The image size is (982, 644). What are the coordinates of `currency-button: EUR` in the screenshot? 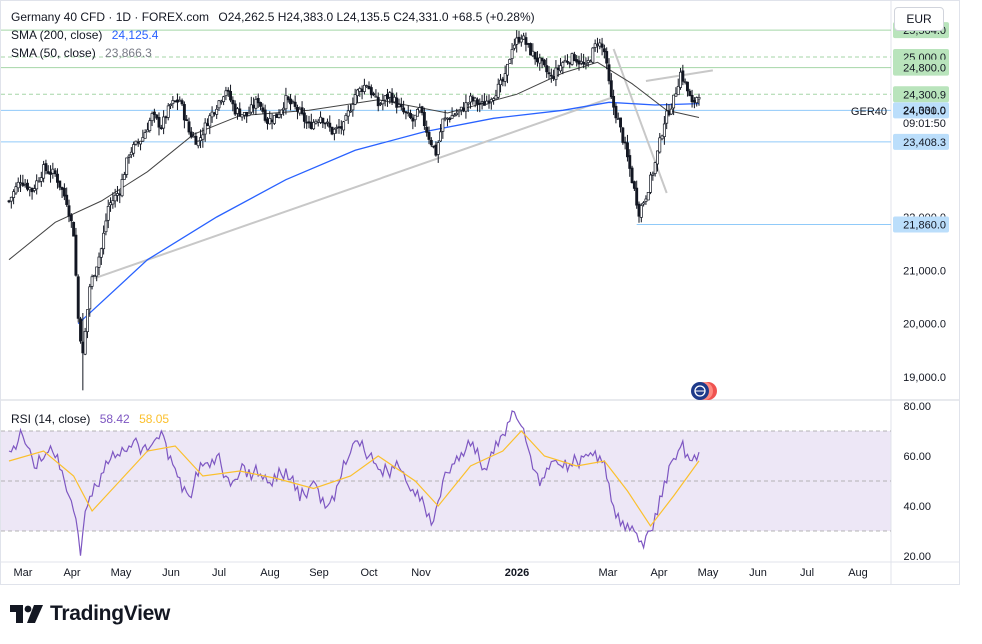 It's located at (919, 19).